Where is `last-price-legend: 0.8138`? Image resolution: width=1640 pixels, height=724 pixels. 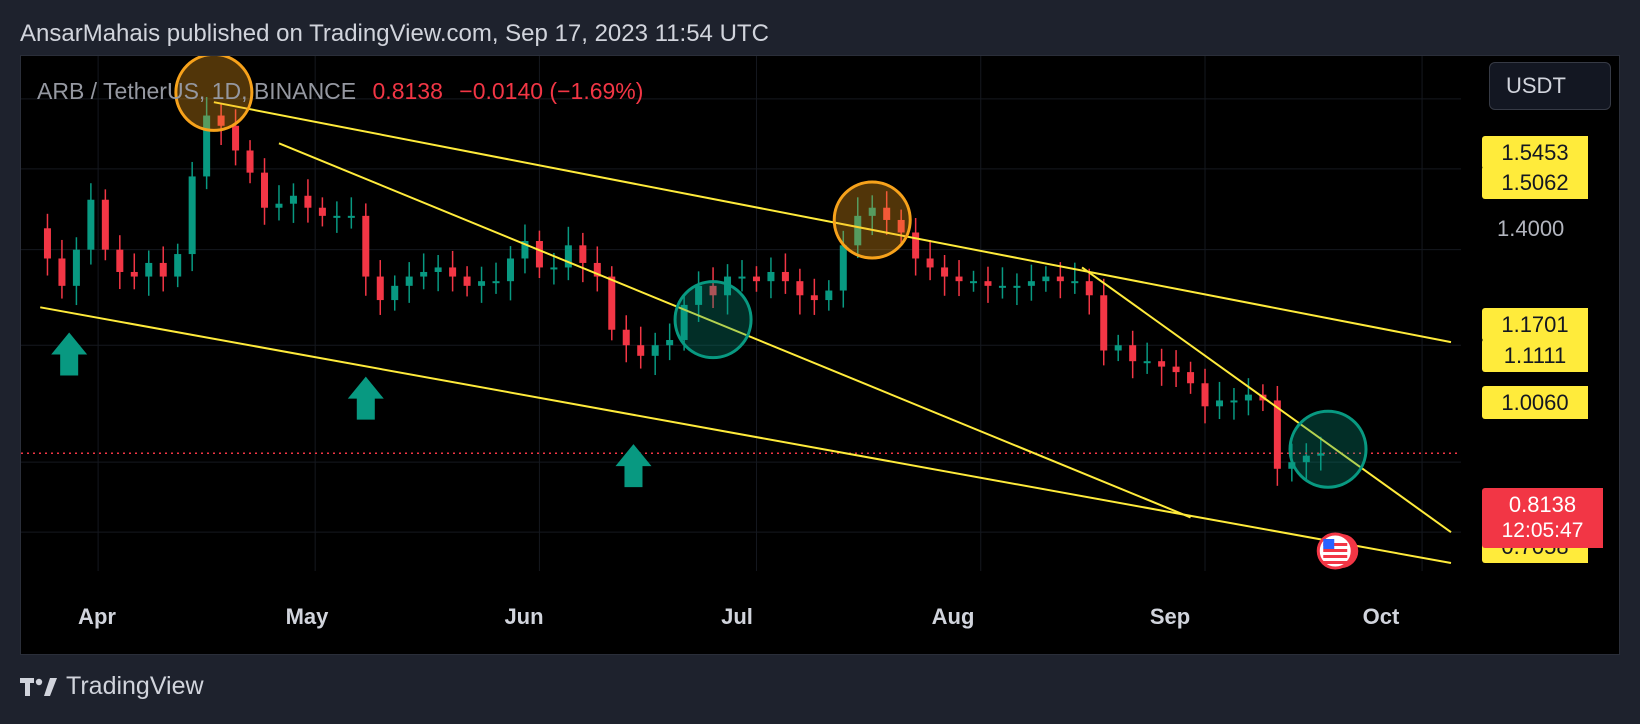
last-price-legend: 0.8138 is located at coordinates (407, 91).